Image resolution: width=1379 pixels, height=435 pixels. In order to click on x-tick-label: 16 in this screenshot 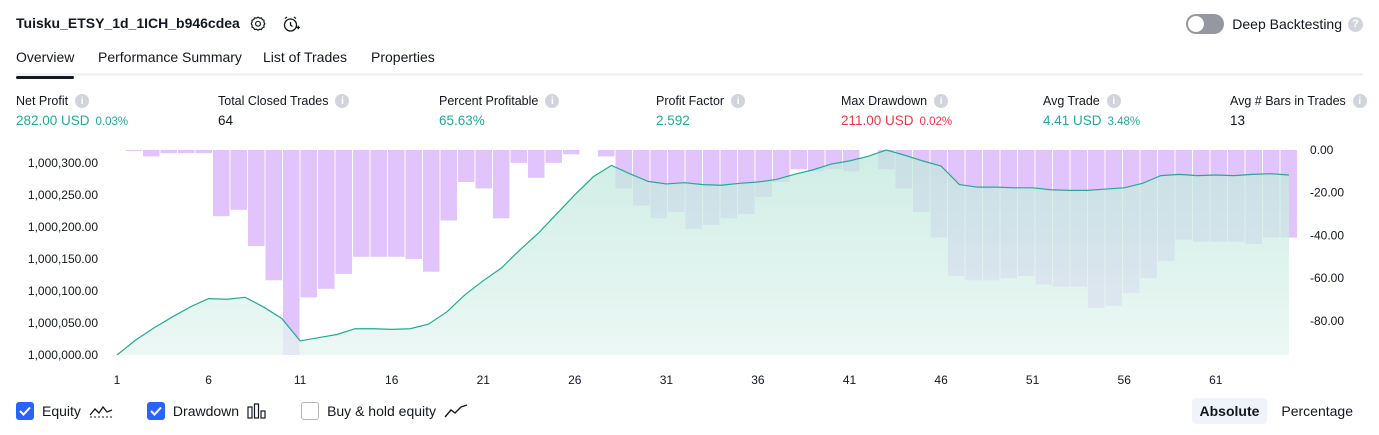, I will do `click(392, 380)`.